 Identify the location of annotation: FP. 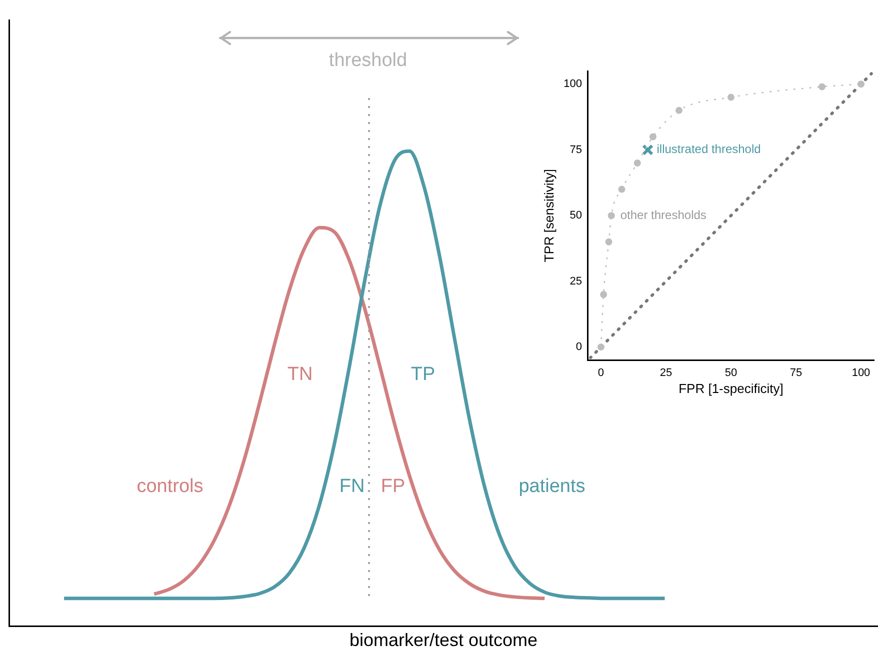
(393, 487).